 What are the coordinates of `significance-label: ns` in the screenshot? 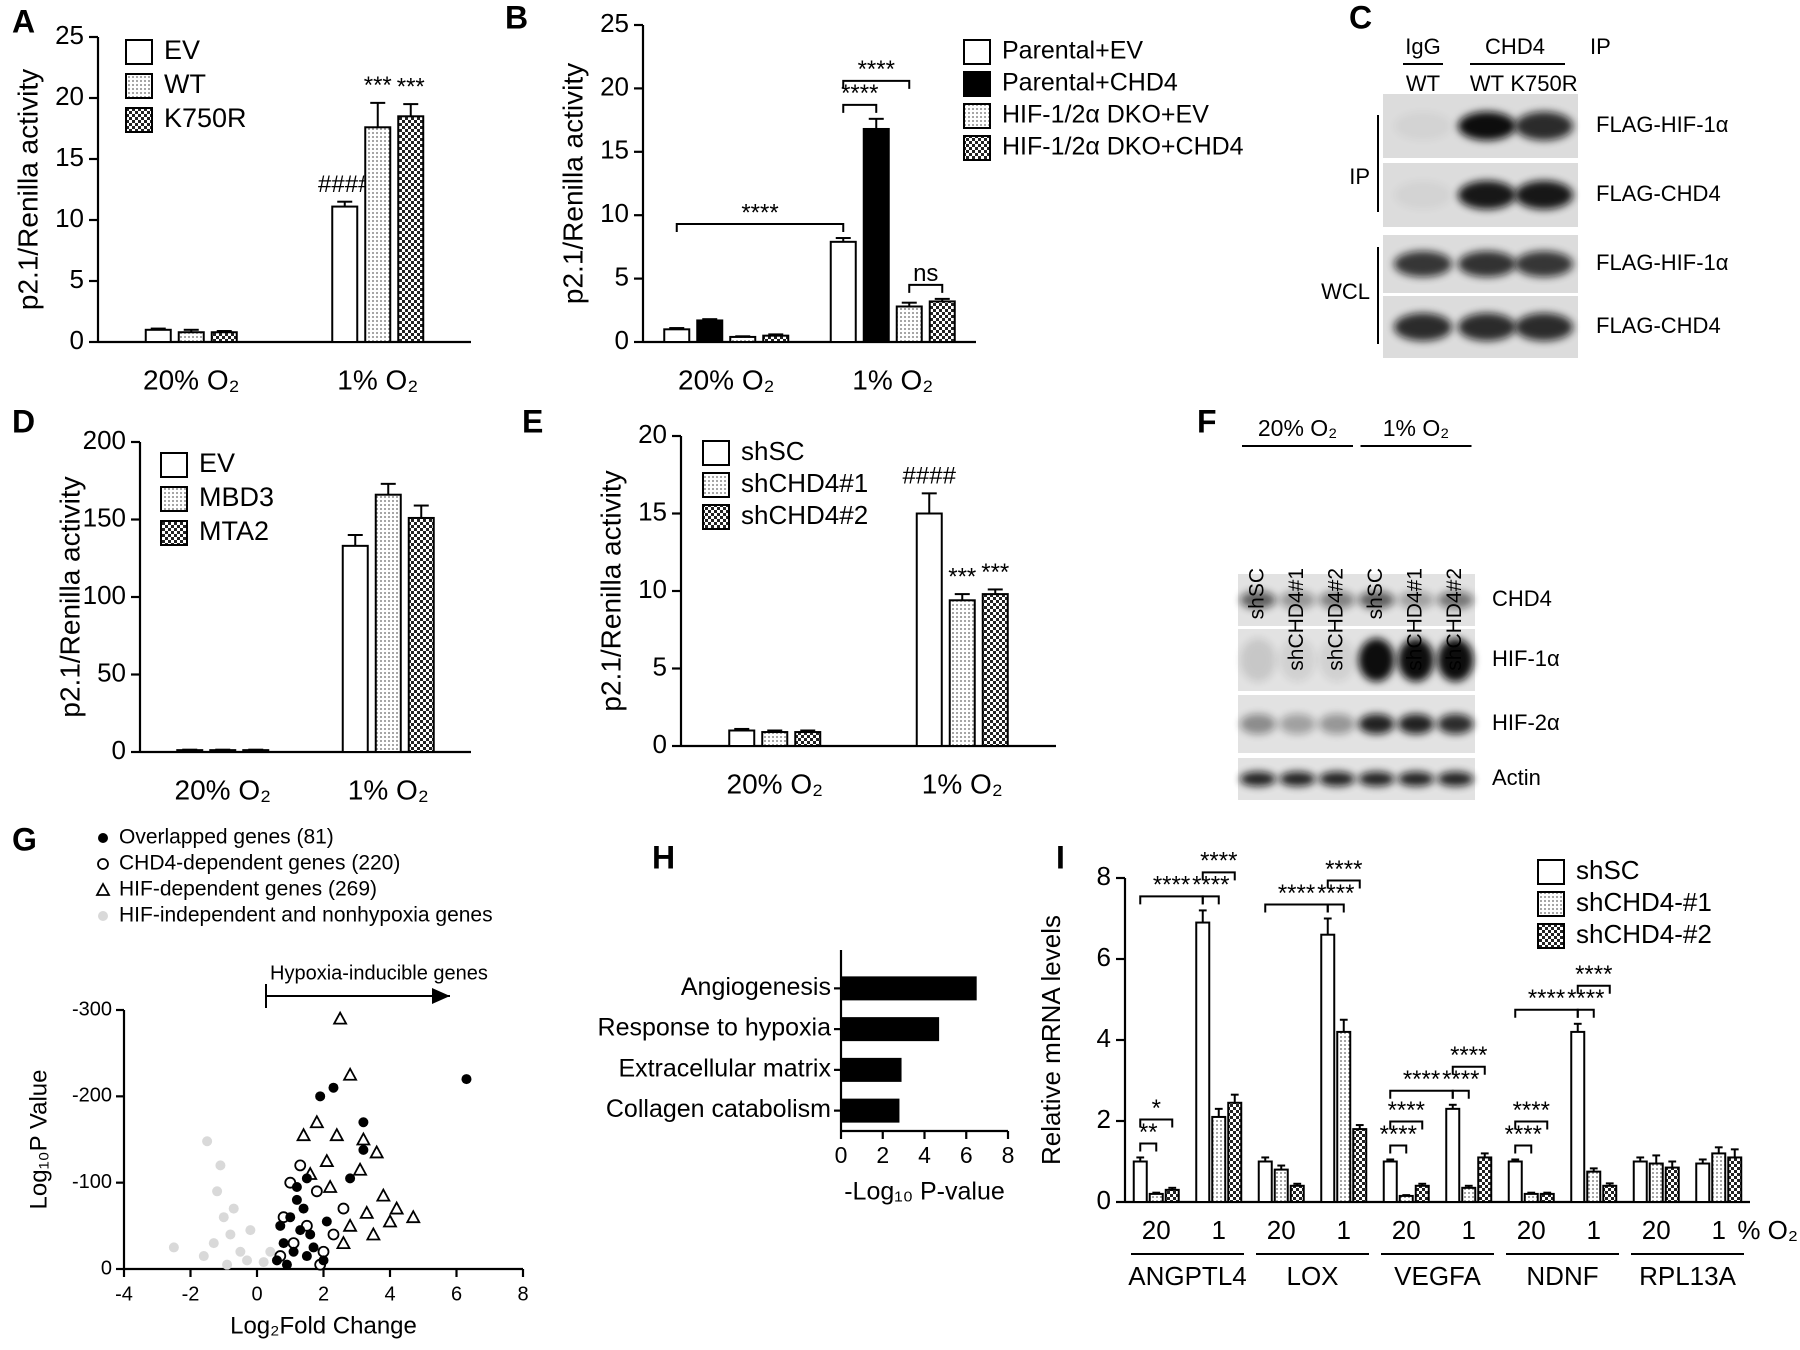 It's located at (925, 273).